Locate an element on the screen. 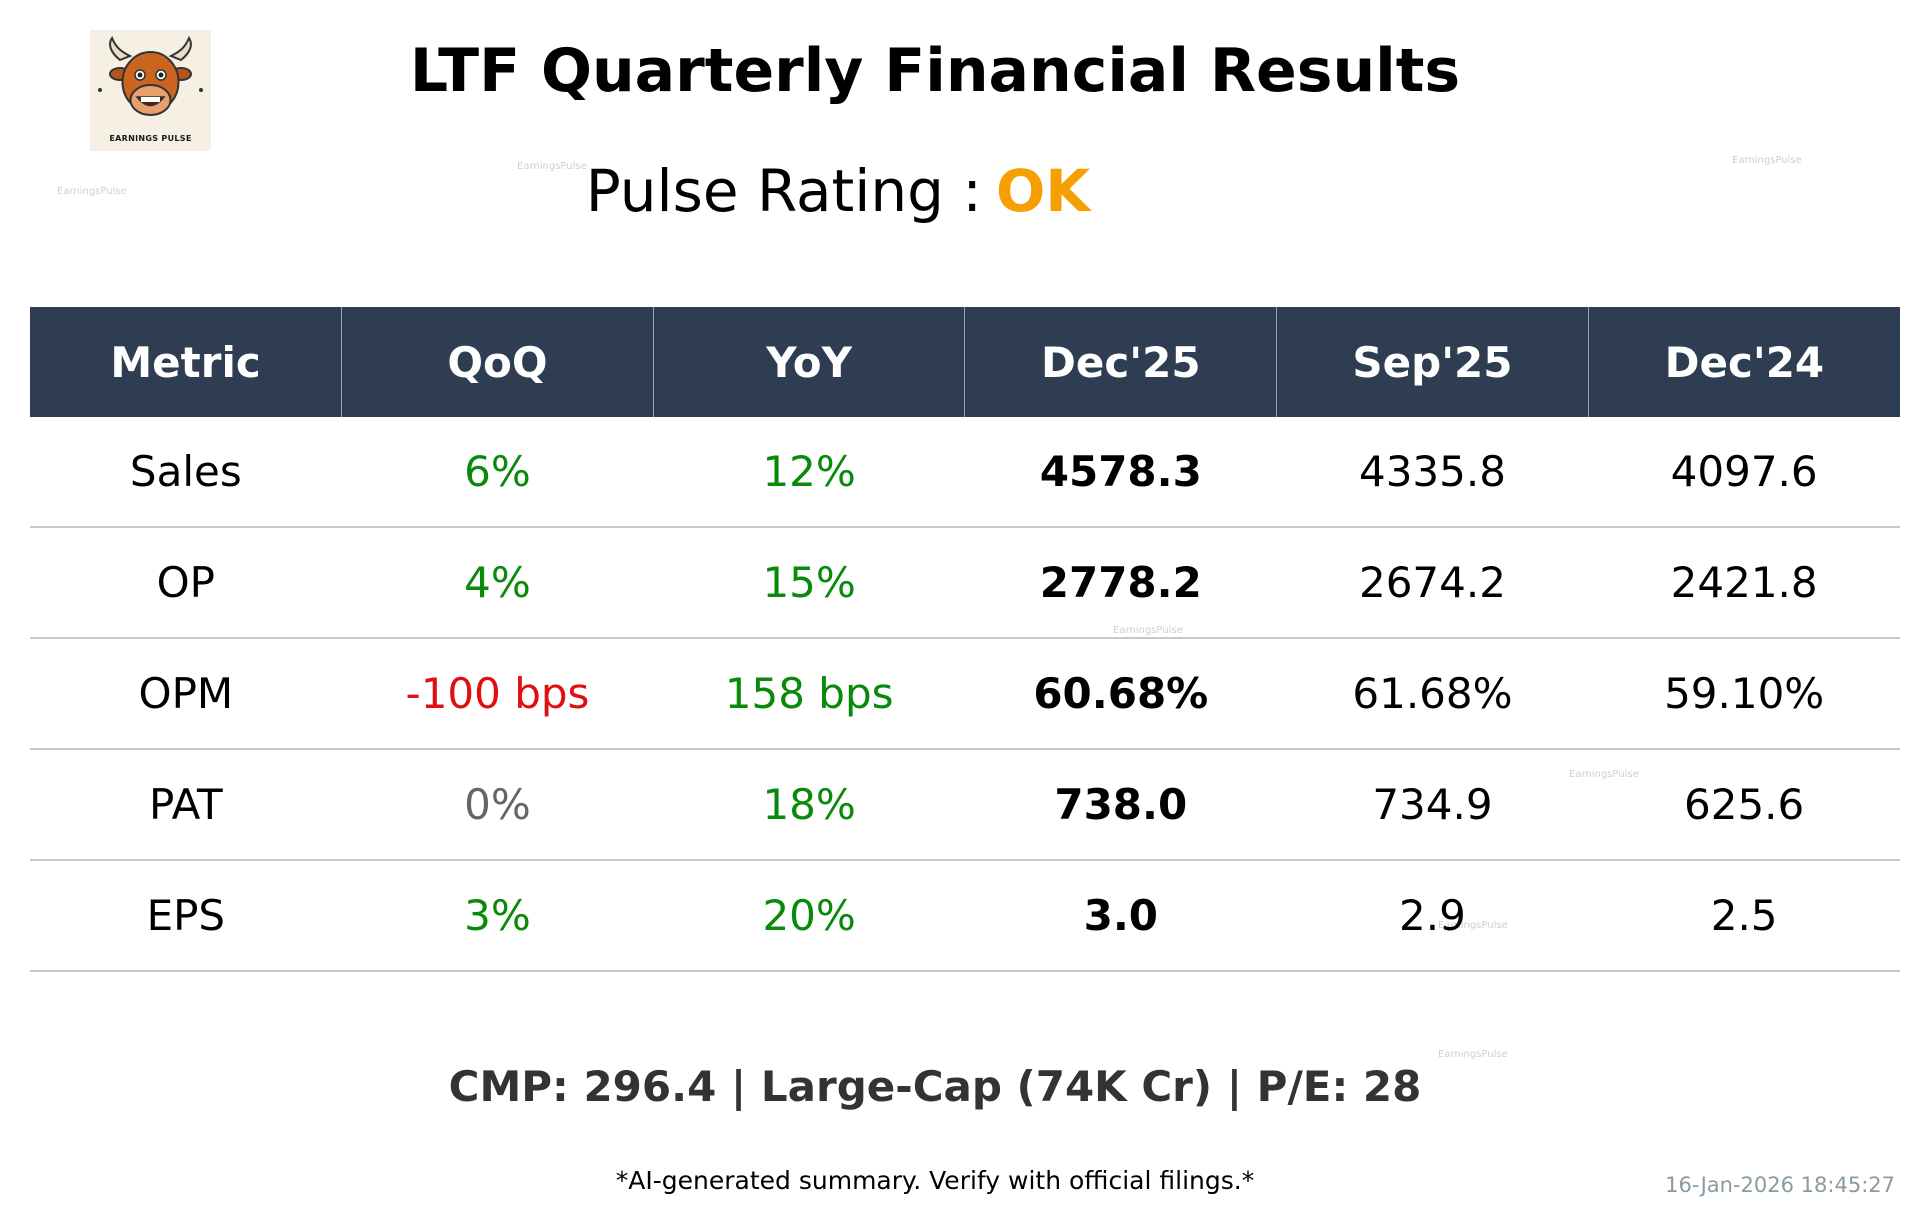  qoq-cell: 0% is located at coordinates (497, 805).